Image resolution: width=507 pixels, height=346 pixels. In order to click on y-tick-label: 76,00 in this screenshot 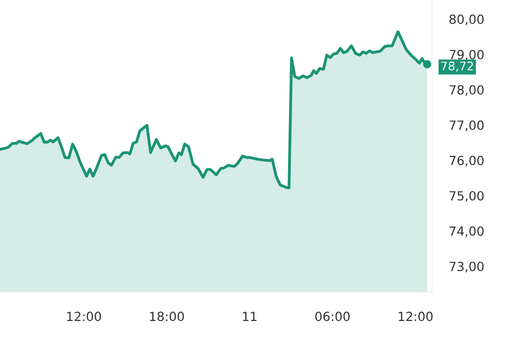, I will do `click(467, 161)`.